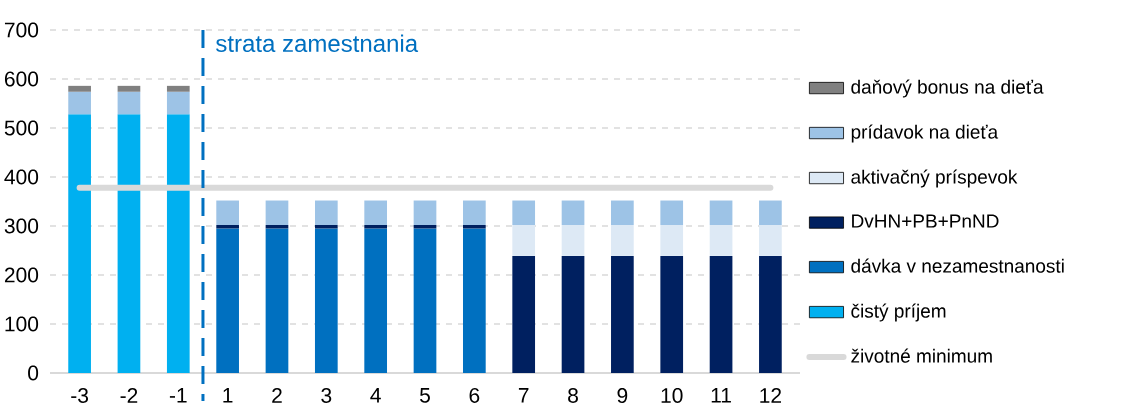 This screenshot has height=414, width=1129. Describe the element at coordinates (326, 395) in the screenshot. I see `x-tick-label: 3` at that location.